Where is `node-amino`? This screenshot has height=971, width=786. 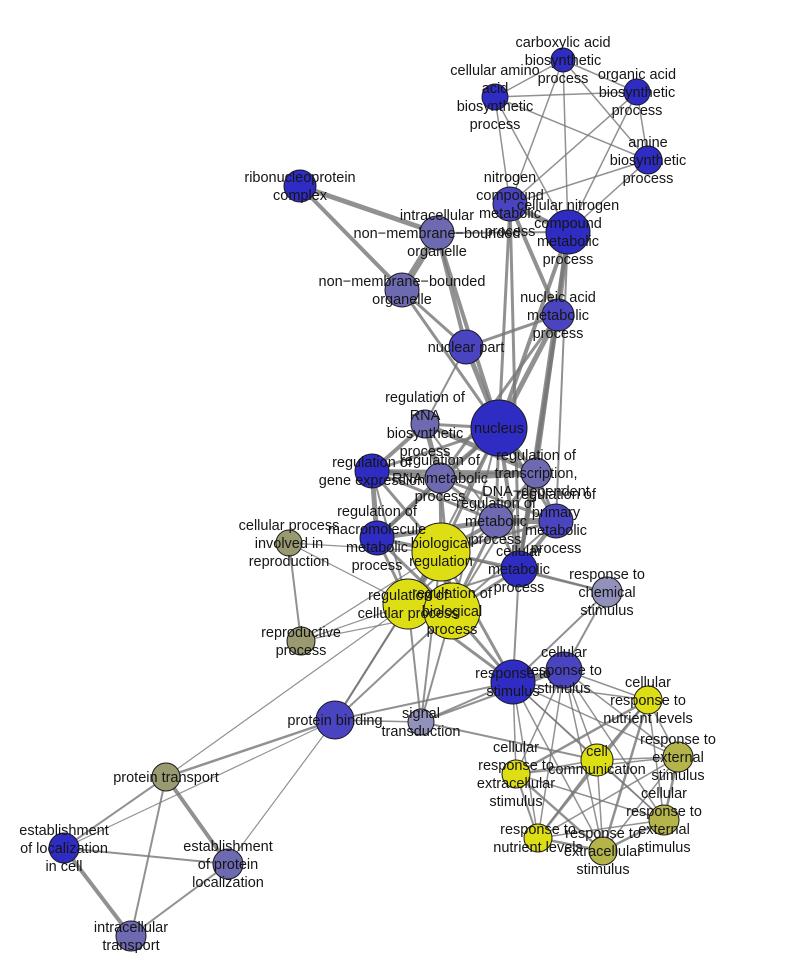 node-amino is located at coordinates (495, 97).